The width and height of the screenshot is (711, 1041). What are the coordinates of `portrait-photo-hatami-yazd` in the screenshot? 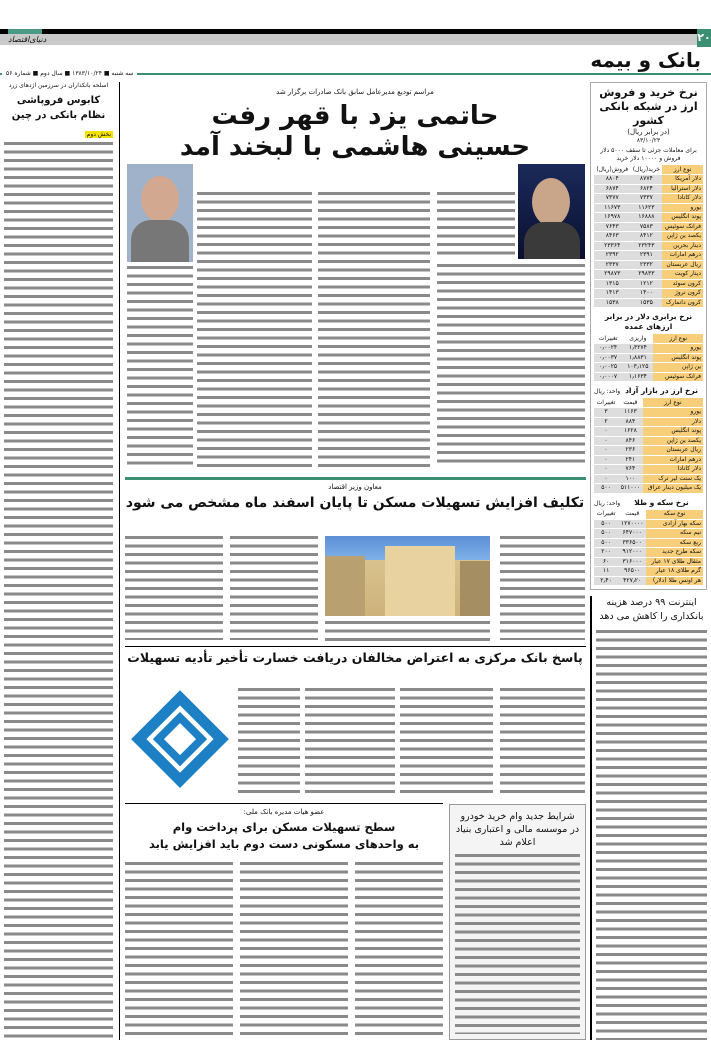 It's located at (160, 213).